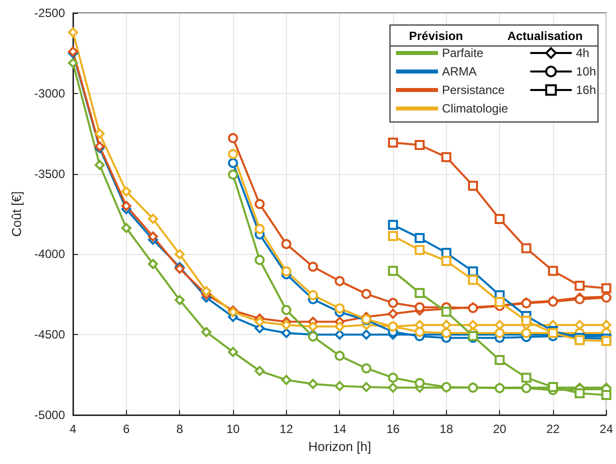 This screenshot has width=616, height=464. What do you see at coordinates (50, 254) in the screenshot?
I see `y-tick-label: -4000` at bounding box center [50, 254].